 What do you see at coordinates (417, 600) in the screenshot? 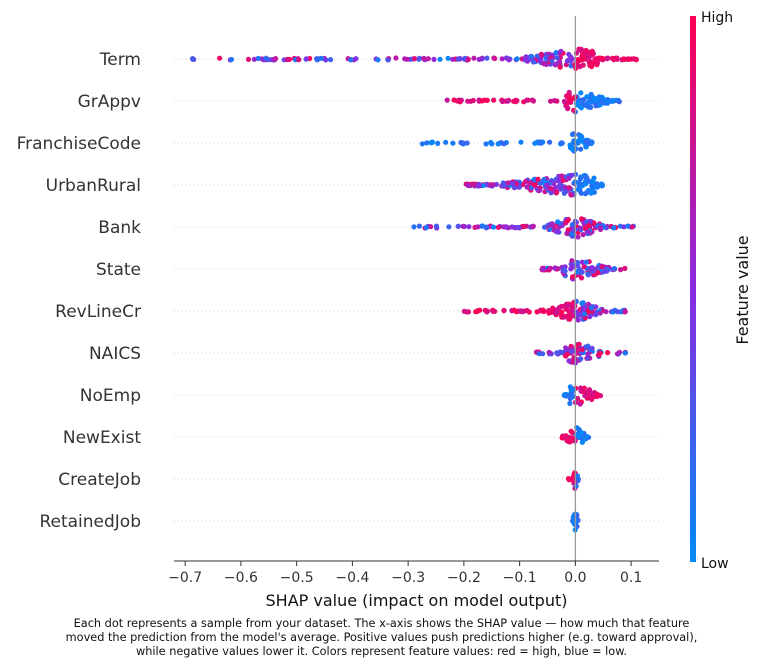
I see `x-axis-title: SHAP value (impact on model output)` at bounding box center [417, 600].